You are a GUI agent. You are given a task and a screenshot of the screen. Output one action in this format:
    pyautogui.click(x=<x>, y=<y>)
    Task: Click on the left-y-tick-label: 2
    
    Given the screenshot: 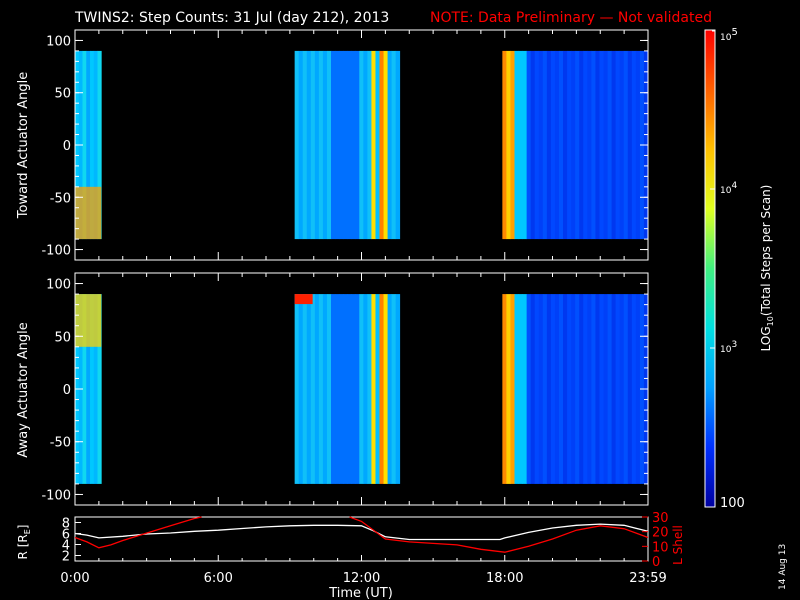 What is the action you would take?
    pyautogui.click(x=66, y=557)
    